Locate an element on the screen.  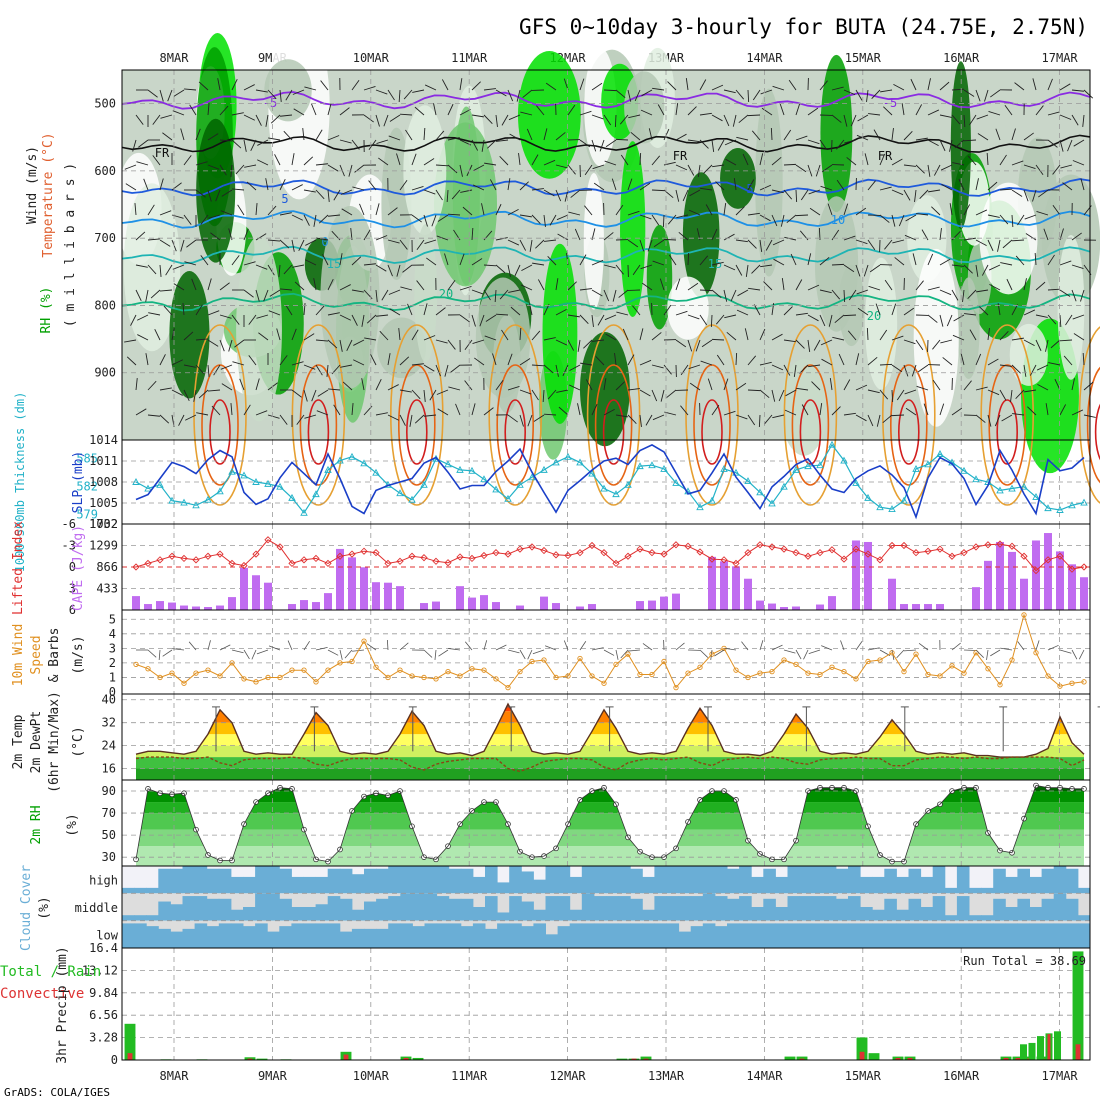
precip-tick: 3.28 is located at coordinates (103, 1038).